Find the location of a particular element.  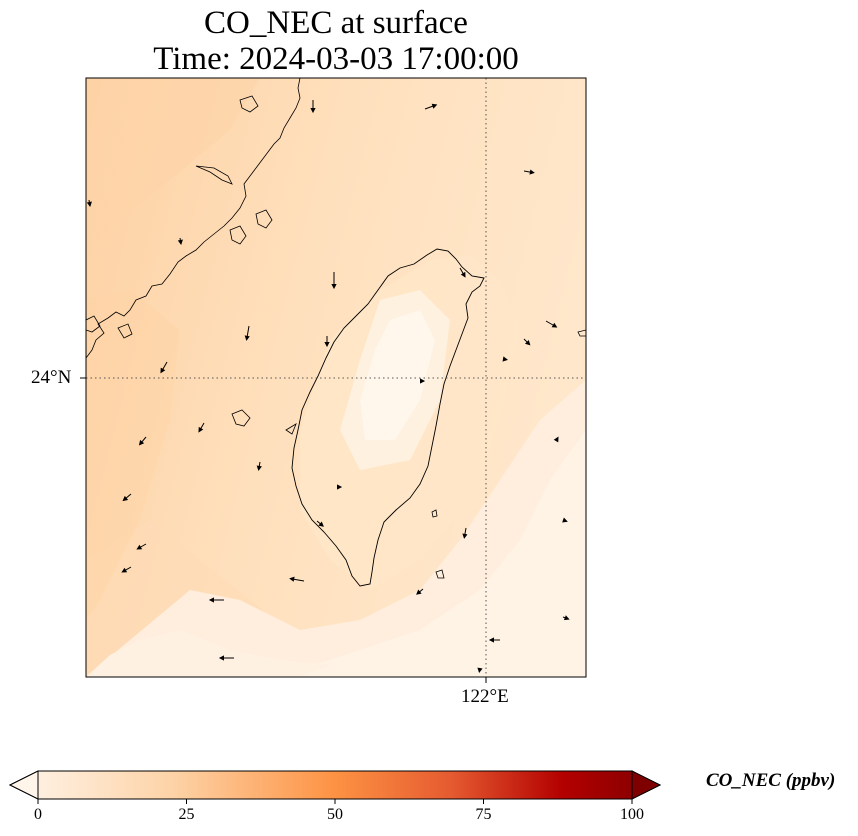

colorbar-extend-max is located at coordinates (646, 785).